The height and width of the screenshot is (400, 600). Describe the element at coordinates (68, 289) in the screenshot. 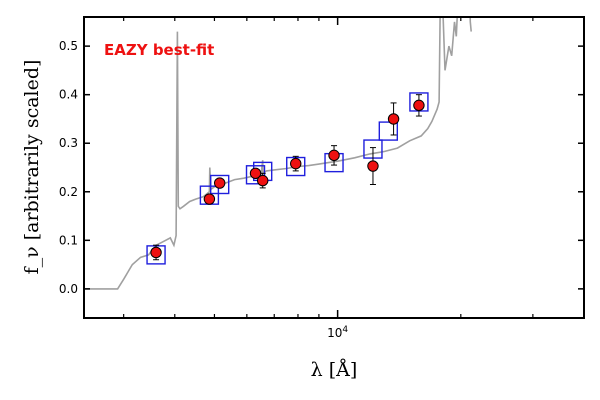

I see `y-tick-label: 0.0` at that location.